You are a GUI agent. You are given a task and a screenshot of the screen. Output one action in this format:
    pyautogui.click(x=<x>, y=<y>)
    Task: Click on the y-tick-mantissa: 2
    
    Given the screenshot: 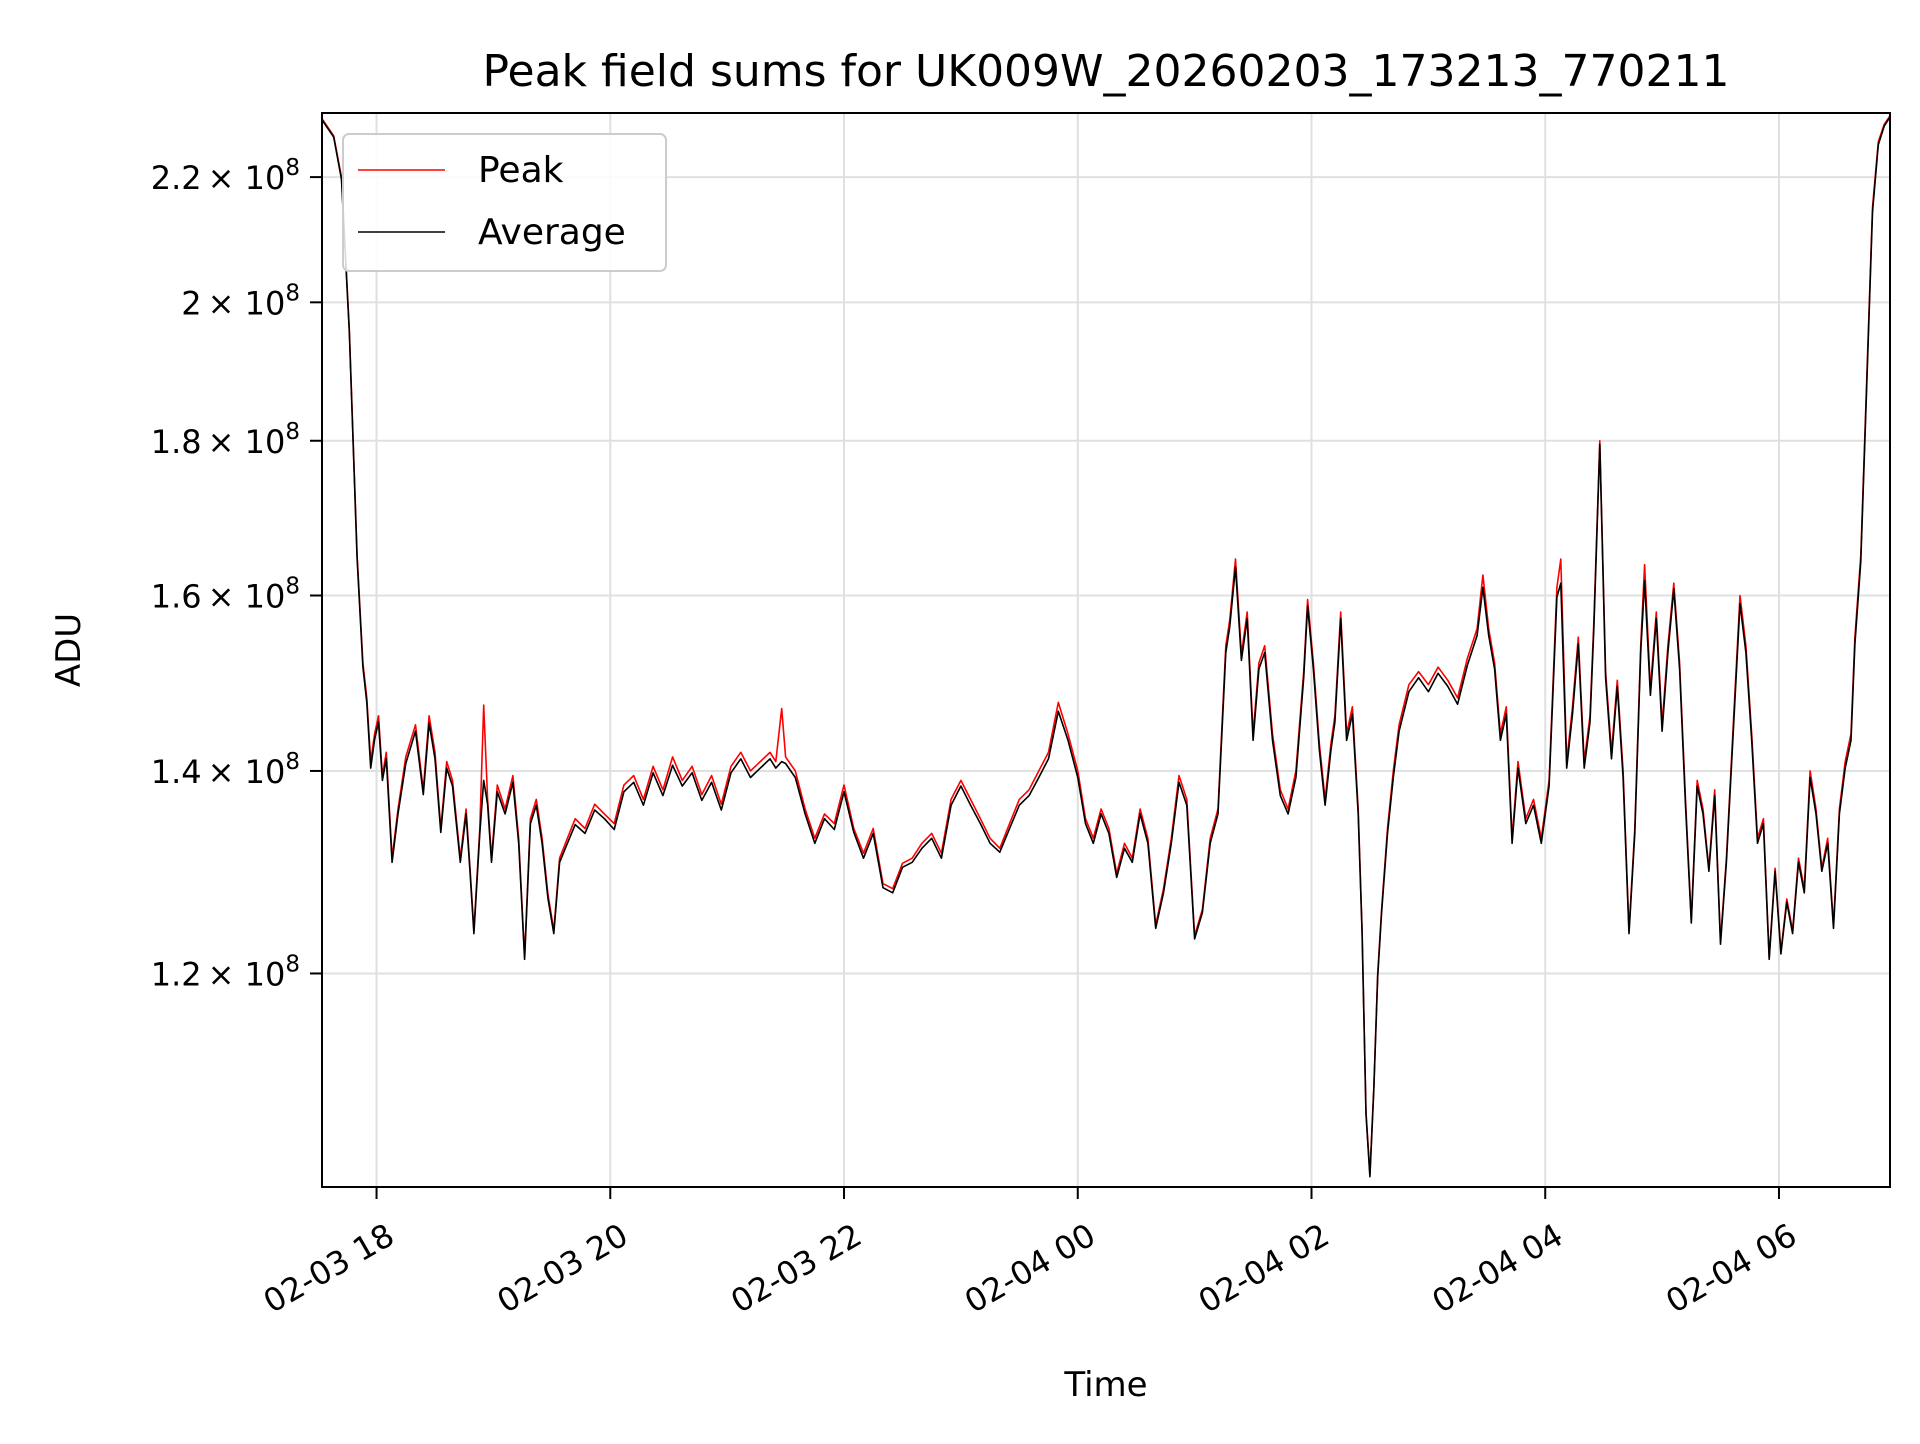 What is the action you would take?
    pyautogui.click(x=191, y=303)
    